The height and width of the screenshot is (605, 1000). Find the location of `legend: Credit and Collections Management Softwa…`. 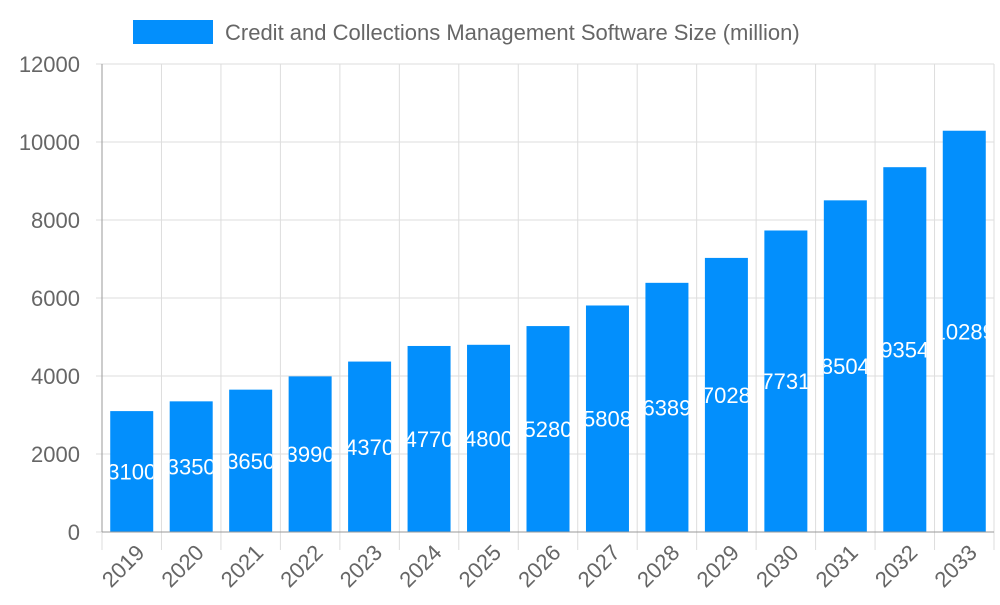

legend: Credit and Collections Management Softwa… is located at coordinates (466, 32).